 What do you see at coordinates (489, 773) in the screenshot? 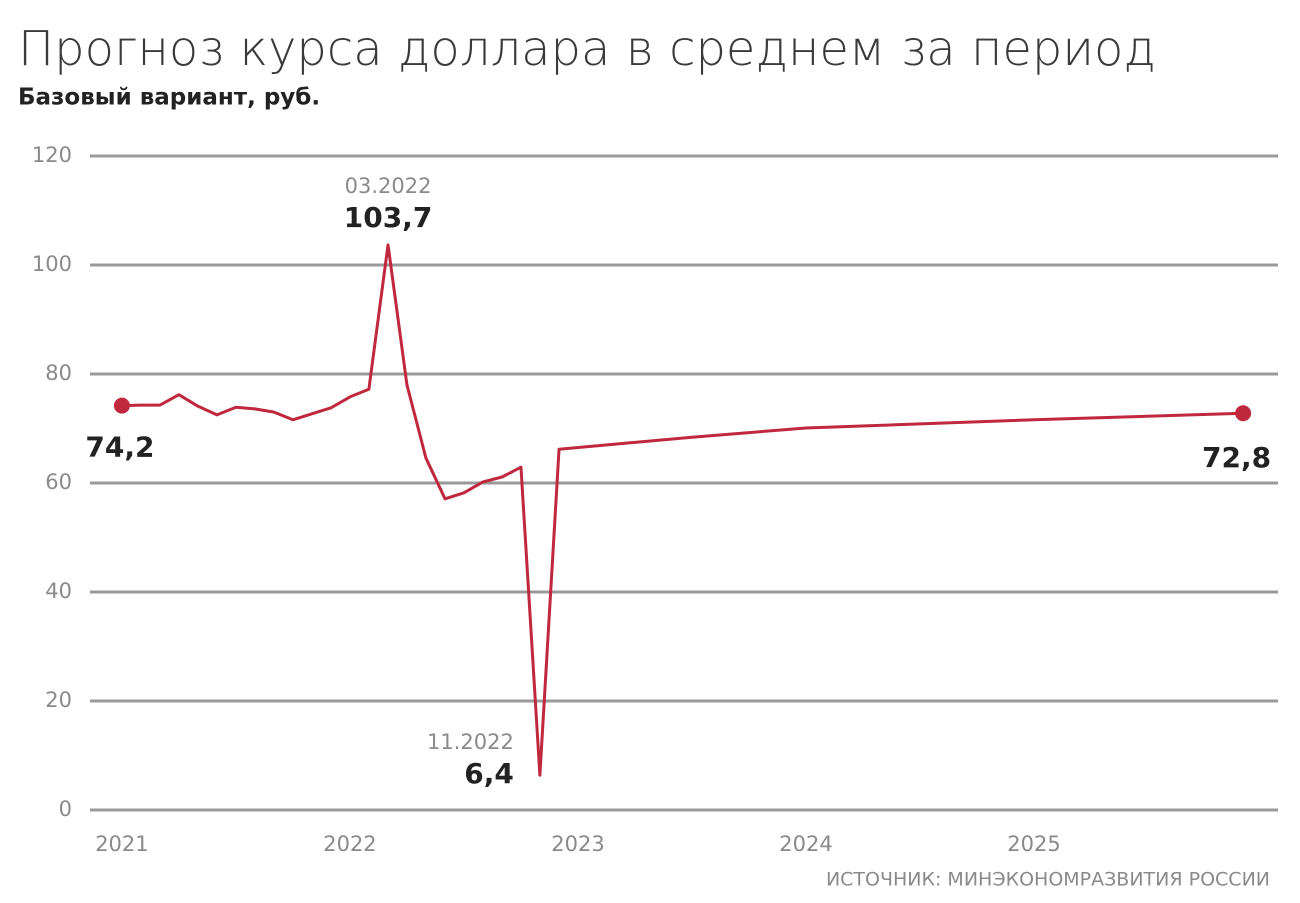
I see `value-label: 6,4` at bounding box center [489, 773].